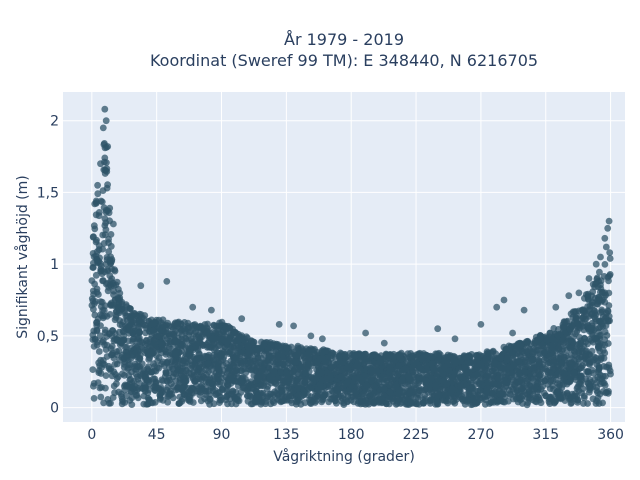 The width and height of the screenshot is (640, 480). I want to click on x-tick-label: 270, so click(481, 435).